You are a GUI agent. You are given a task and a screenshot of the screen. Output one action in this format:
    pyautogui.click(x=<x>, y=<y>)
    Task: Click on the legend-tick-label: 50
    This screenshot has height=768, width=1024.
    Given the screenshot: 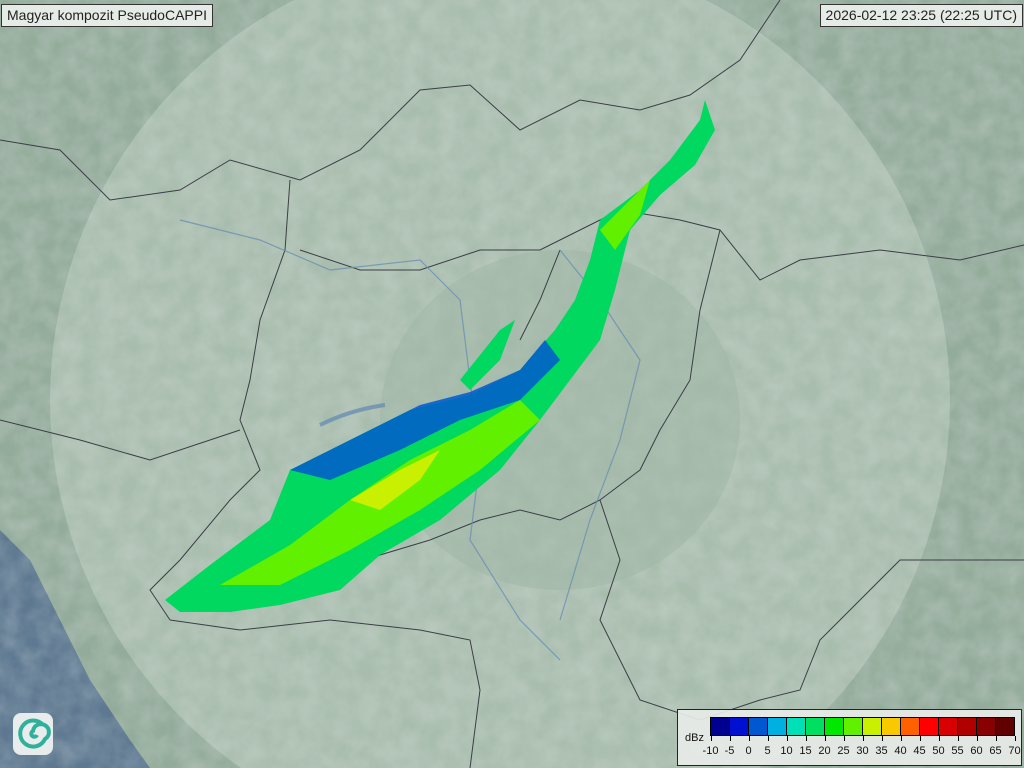 What is the action you would take?
    pyautogui.click(x=938, y=751)
    